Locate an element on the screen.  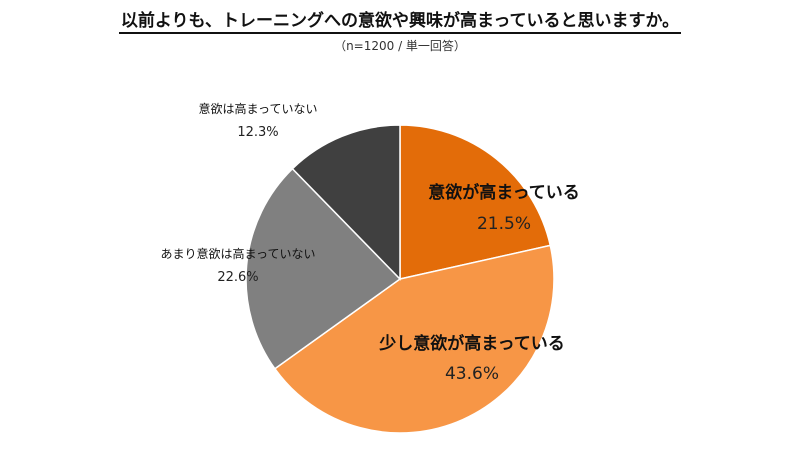
slice-value-label: 22.6% is located at coordinates (237, 277).